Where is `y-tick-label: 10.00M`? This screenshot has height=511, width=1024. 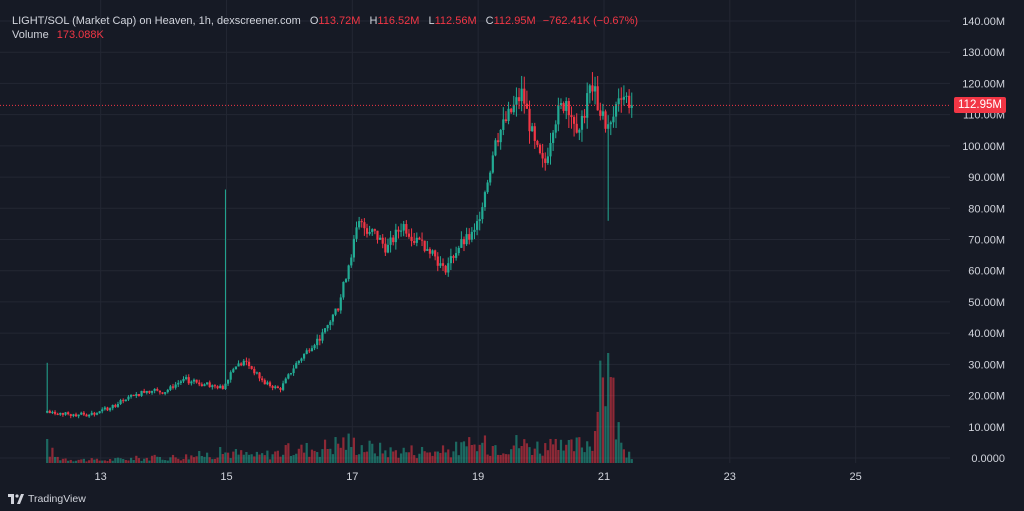
y-tick-label: 10.00M is located at coordinates (986, 428).